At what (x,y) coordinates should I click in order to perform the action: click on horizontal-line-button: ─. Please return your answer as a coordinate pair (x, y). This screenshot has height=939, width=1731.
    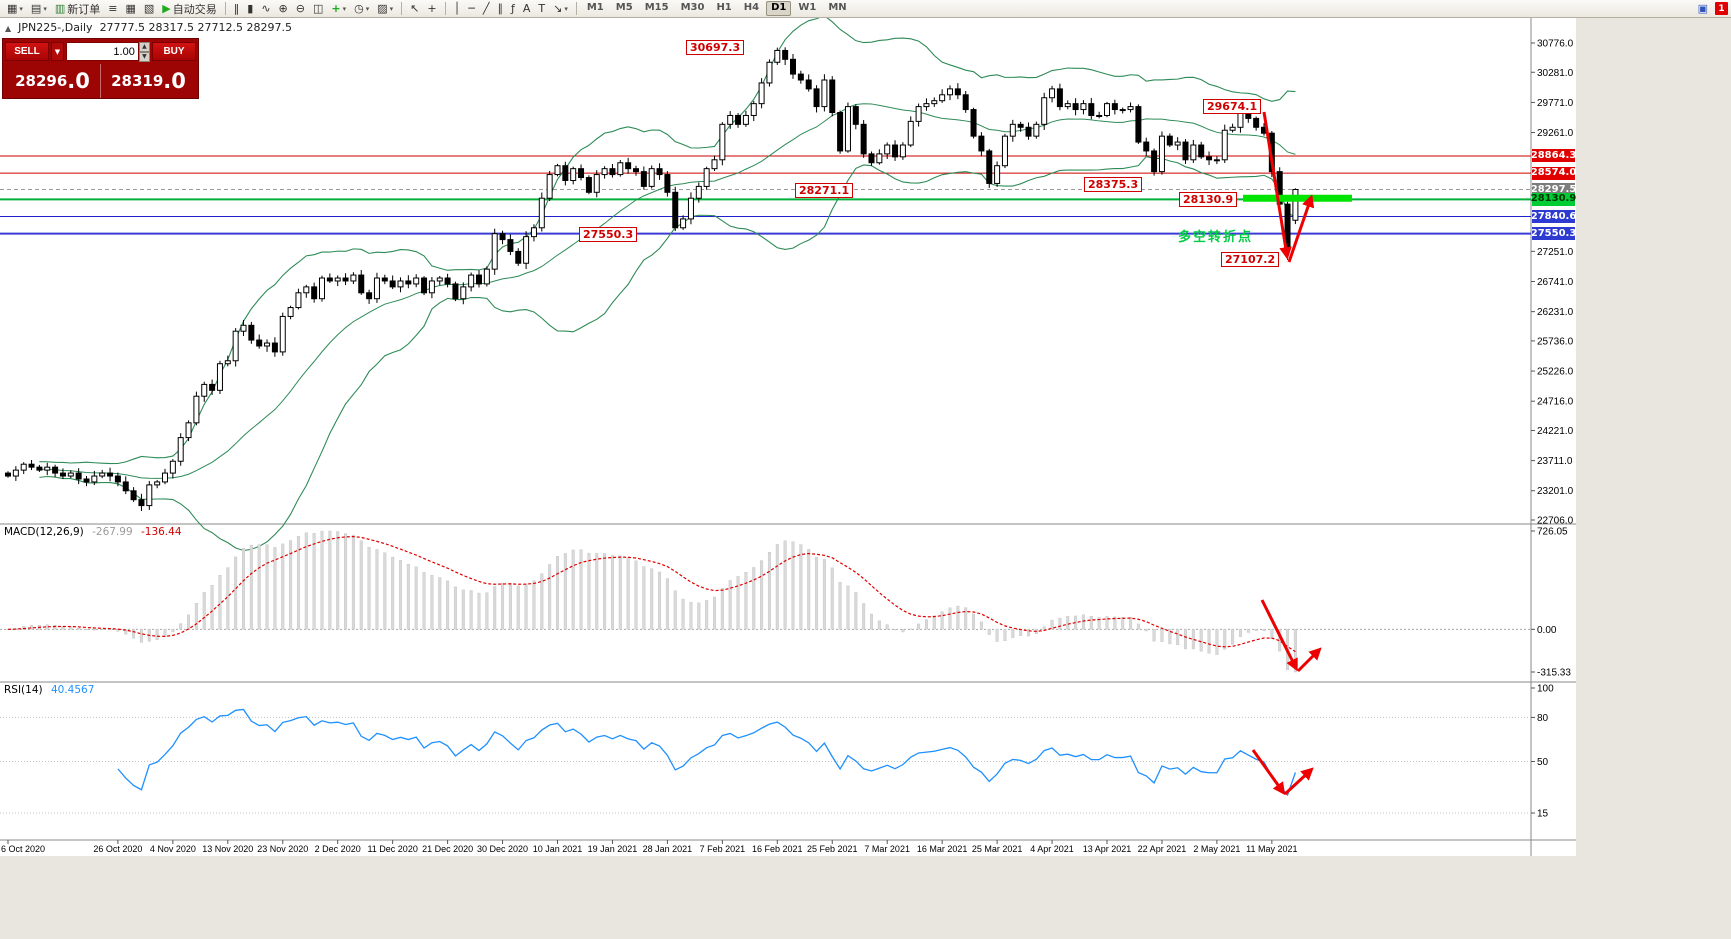
    Looking at the image, I should click on (471, 9).